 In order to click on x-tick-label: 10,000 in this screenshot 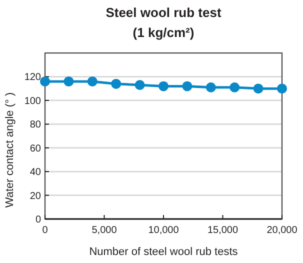, I will do `click(164, 230)`.